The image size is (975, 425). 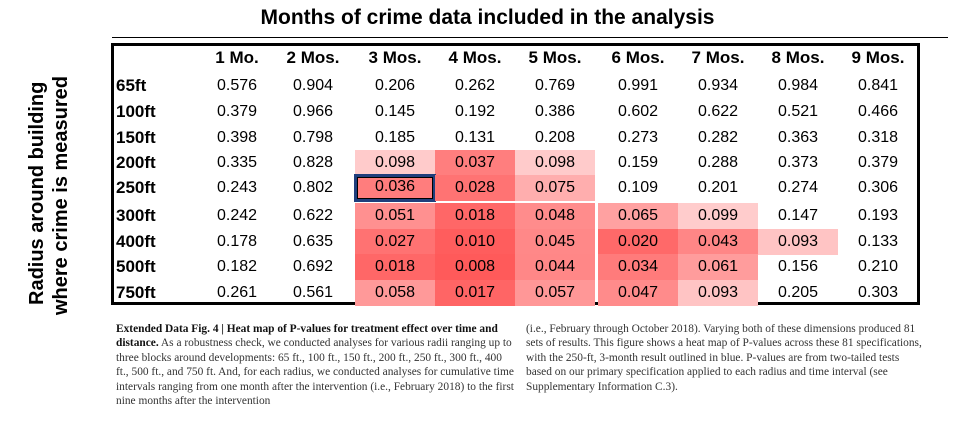 What do you see at coordinates (878, 85) in the screenshot?
I see `pvalue-cell: 0.841` at bounding box center [878, 85].